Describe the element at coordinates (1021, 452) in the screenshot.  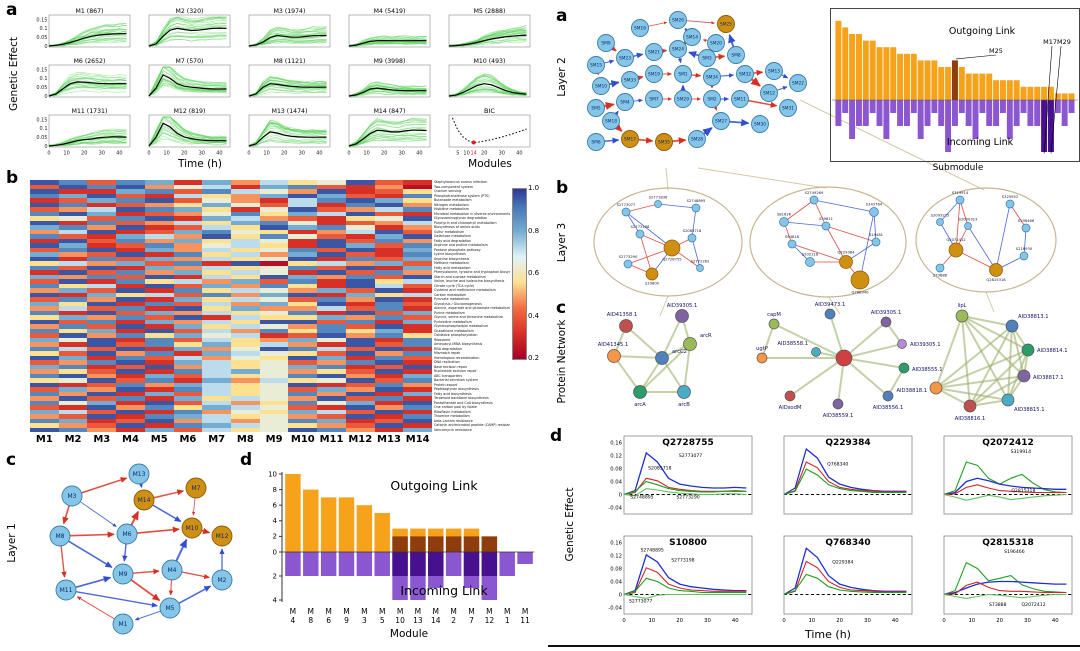
I see `plot-annotation: S319914` at that location.